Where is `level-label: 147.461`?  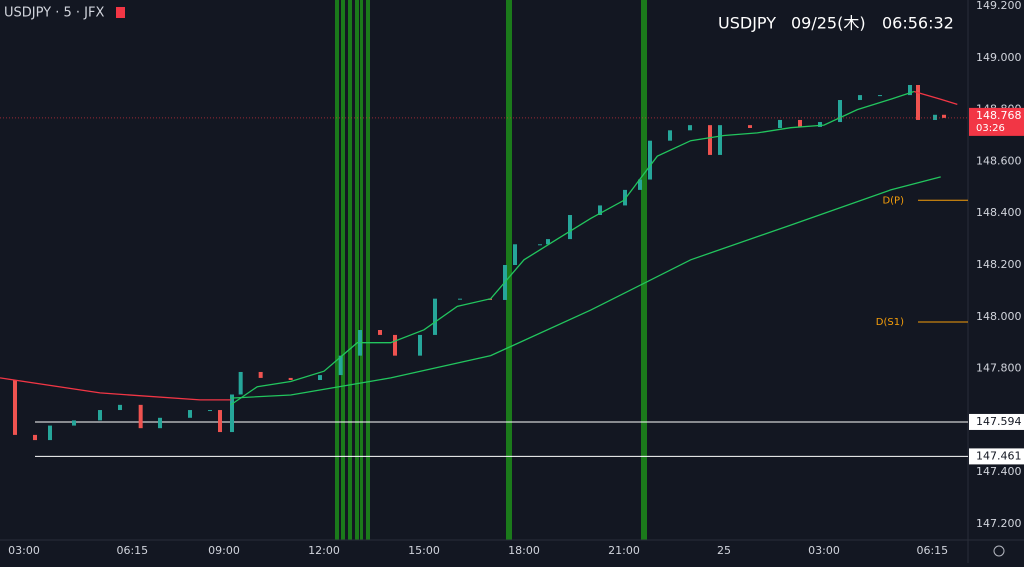
level-label: 147.461 is located at coordinates (999, 455).